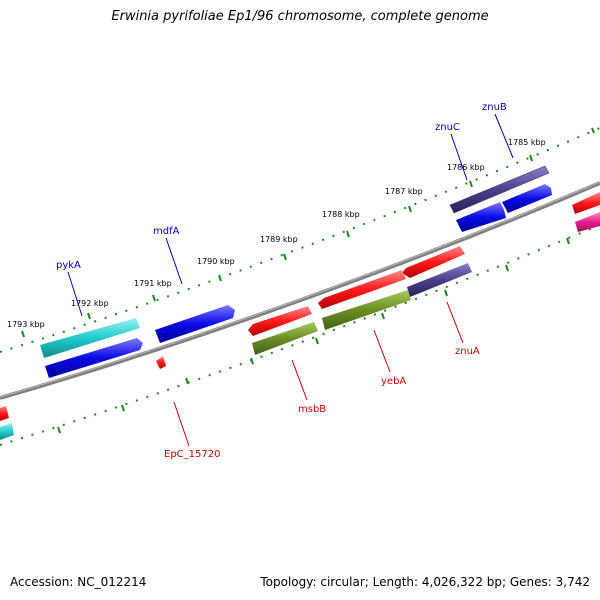 Image resolution: width=600 pixels, height=600 pixels. I want to click on gene-label-mdfA: mdfA, so click(166, 231).